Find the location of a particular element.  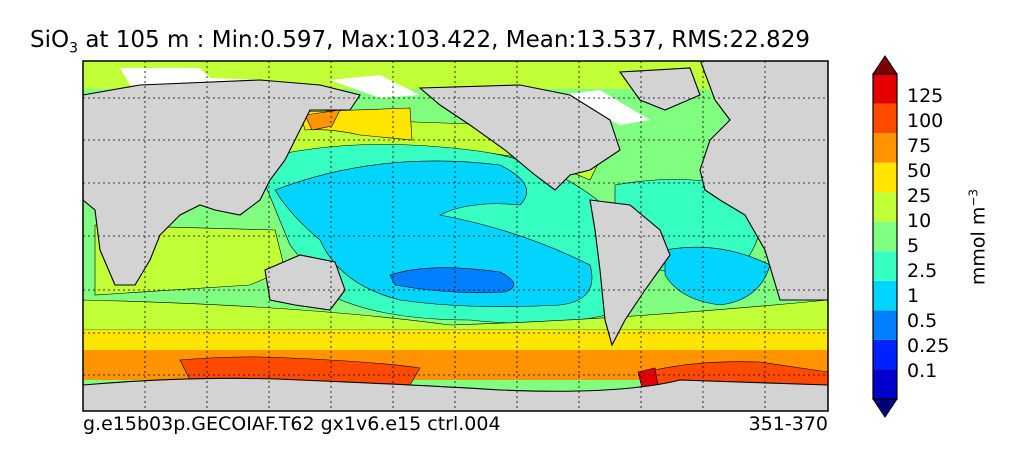

europe-africa-east-land is located at coordinates (763, 181).